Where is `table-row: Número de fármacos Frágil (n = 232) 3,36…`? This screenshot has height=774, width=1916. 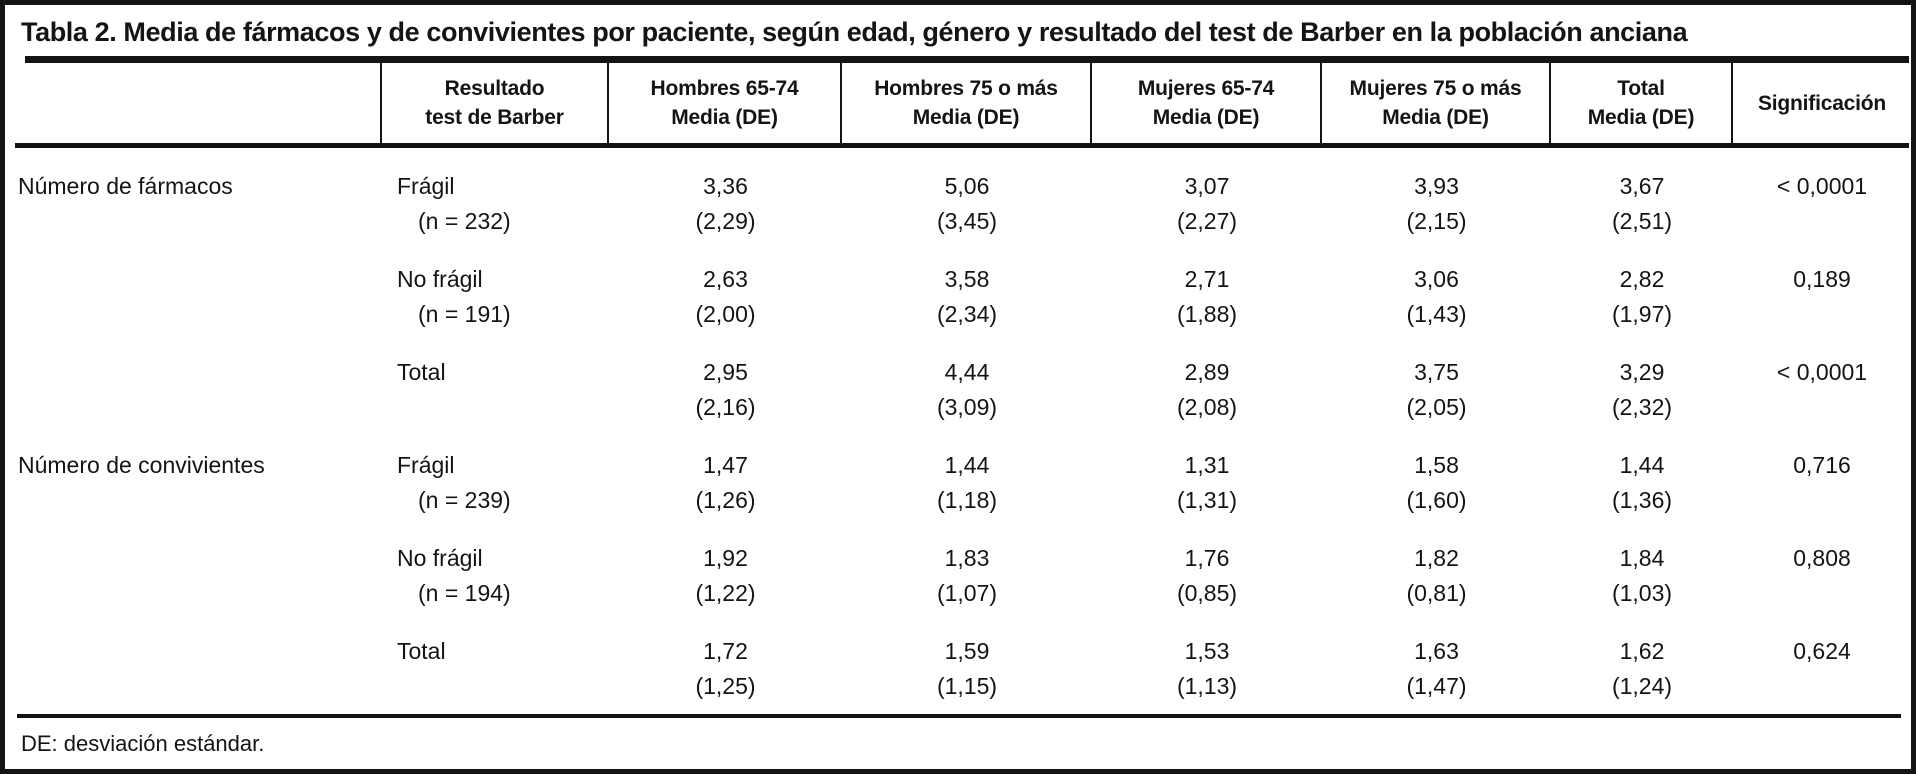
table-row: Número de fármacos Frágil (n = 232) 3,36… is located at coordinates (958, 202).